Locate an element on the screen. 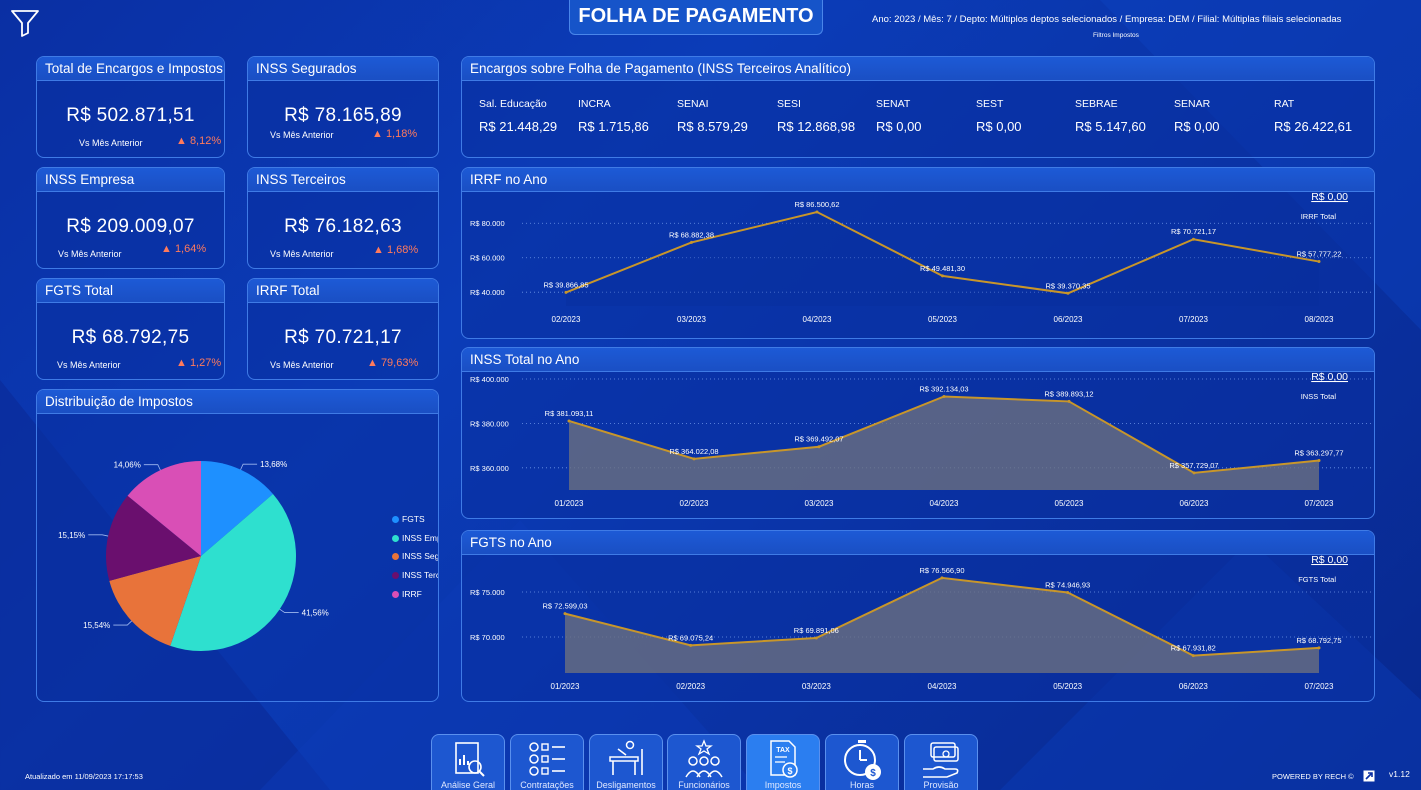  nav-funcionarios: Funcionários is located at coordinates (704, 762).